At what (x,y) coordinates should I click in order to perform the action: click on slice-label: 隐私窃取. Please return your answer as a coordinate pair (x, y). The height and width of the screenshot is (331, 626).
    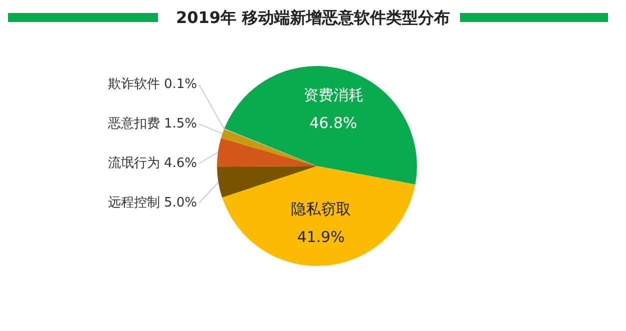
    Looking at the image, I should click on (320, 209).